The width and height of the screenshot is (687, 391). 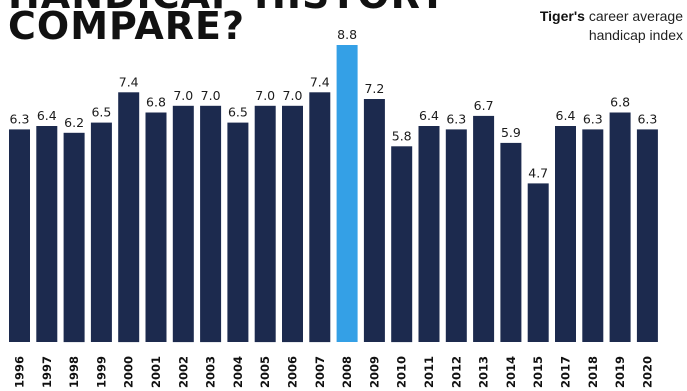 What do you see at coordinates (74, 122) in the screenshot?
I see `value-label-1998: 6.2` at bounding box center [74, 122].